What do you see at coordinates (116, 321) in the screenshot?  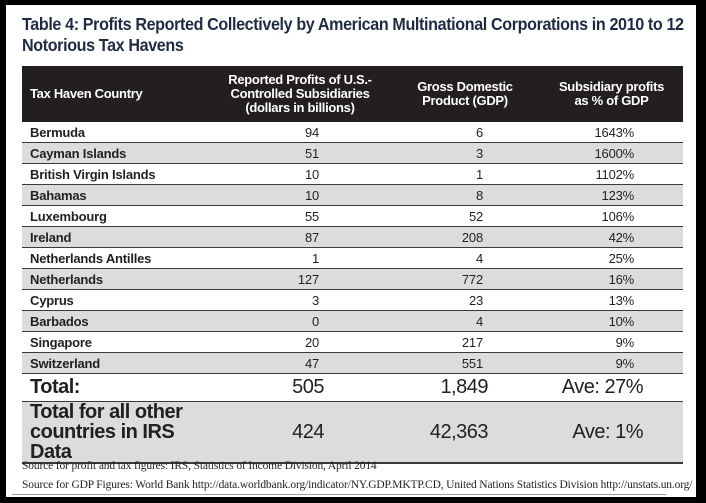 I see `cell-country: Barbados` at bounding box center [116, 321].